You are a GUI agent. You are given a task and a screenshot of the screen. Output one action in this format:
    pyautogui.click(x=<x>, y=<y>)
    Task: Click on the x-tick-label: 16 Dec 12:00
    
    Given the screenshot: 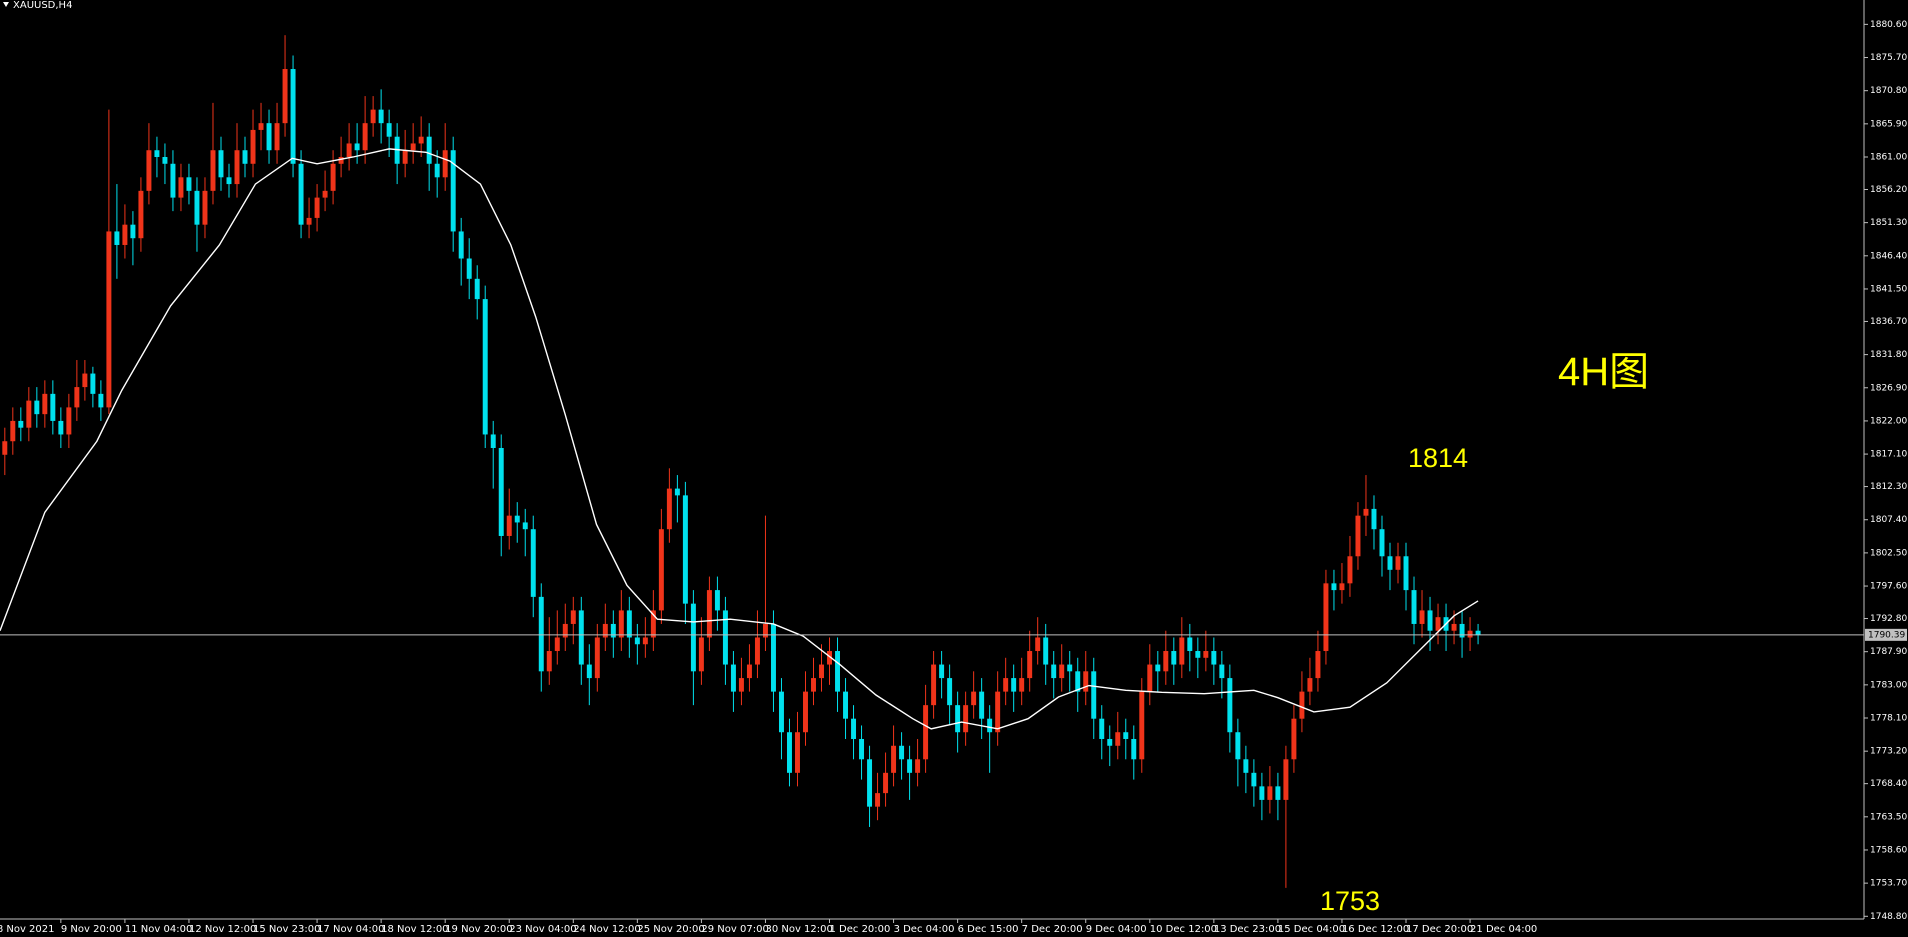 What is the action you would take?
    pyautogui.click(x=1375, y=929)
    